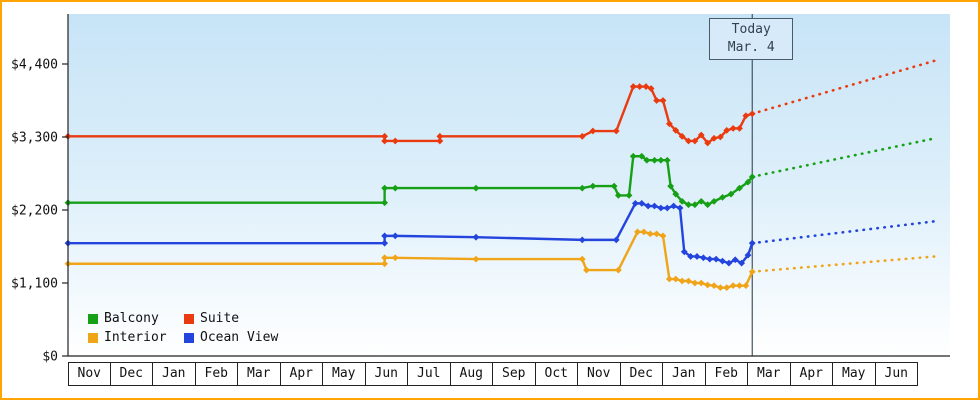 Image resolution: width=980 pixels, height=400 pixels. Describe the element at coordinates (189, 337) in the screenshot. I see `ocean-view-color-swatch` at that location.